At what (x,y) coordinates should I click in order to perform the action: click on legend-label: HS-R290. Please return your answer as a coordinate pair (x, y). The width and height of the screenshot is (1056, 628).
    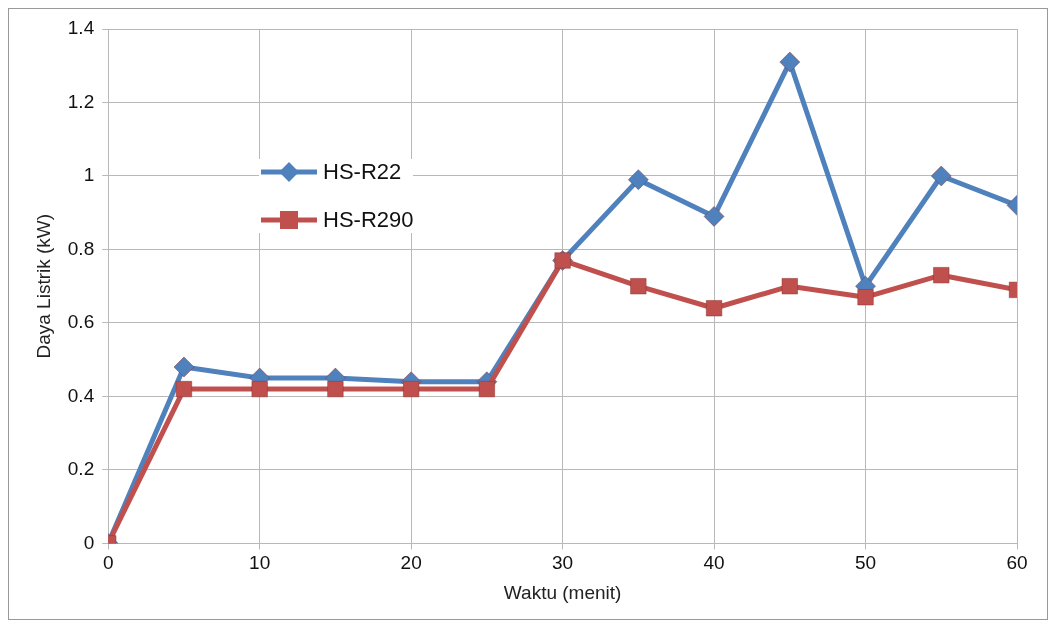
    Looking at the image, I should click on (368, 220).